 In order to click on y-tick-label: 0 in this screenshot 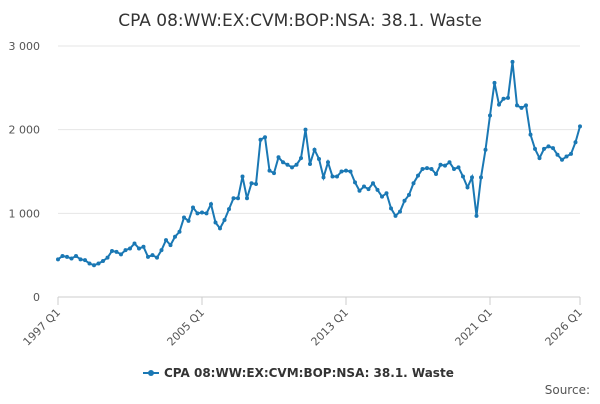, I will do `click(36, 297)`.